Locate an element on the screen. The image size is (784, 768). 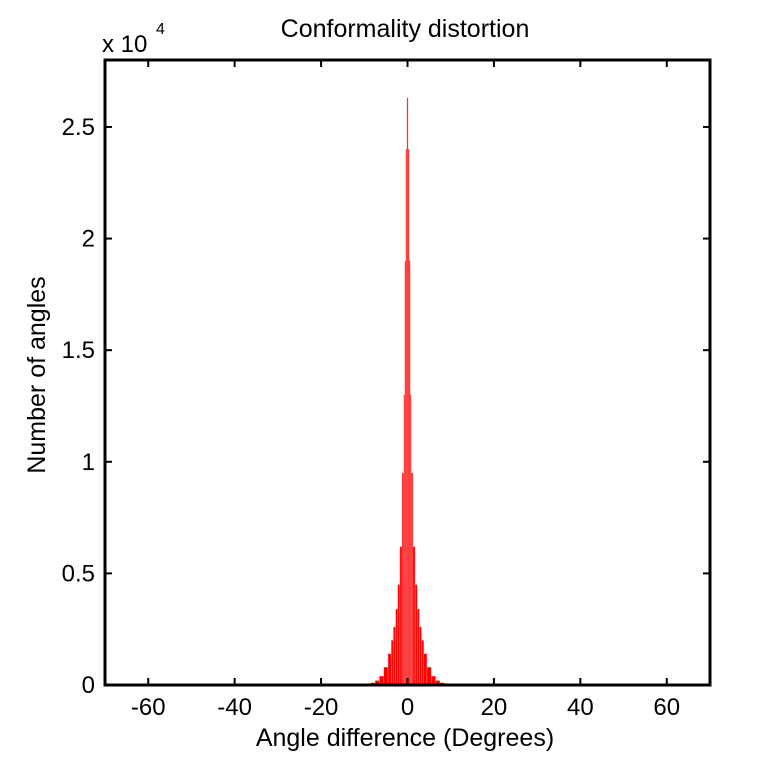
y-axis-exponent: x 10 4 is located at coordinates (133, 39).